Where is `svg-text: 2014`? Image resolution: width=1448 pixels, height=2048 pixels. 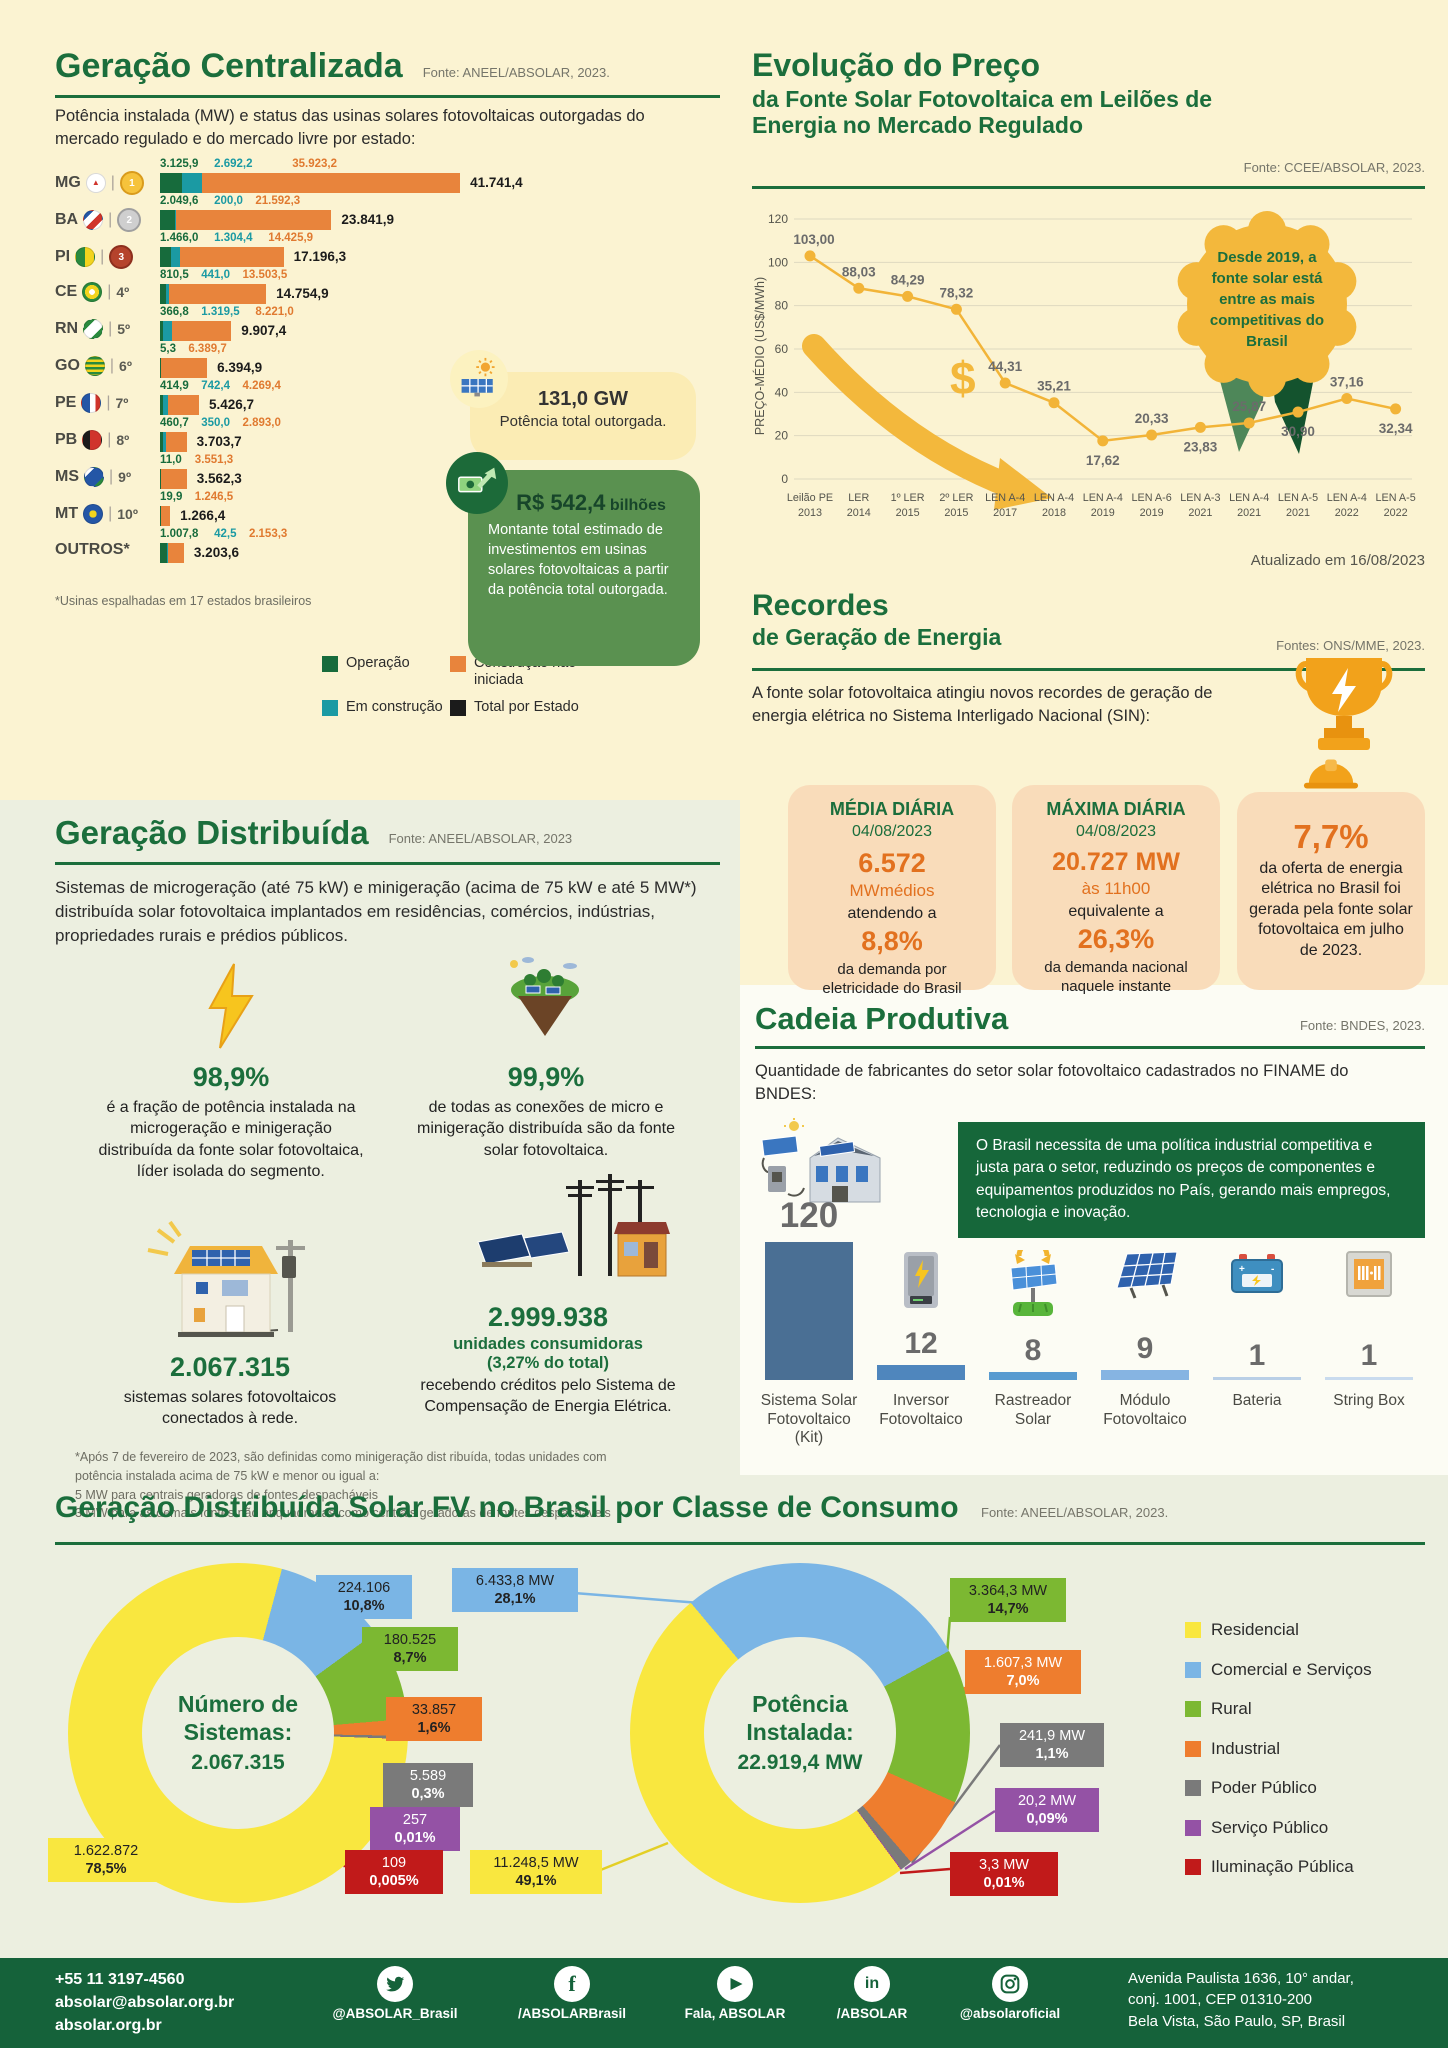
svg-text: 2014 is located at coordinates (859, 513).